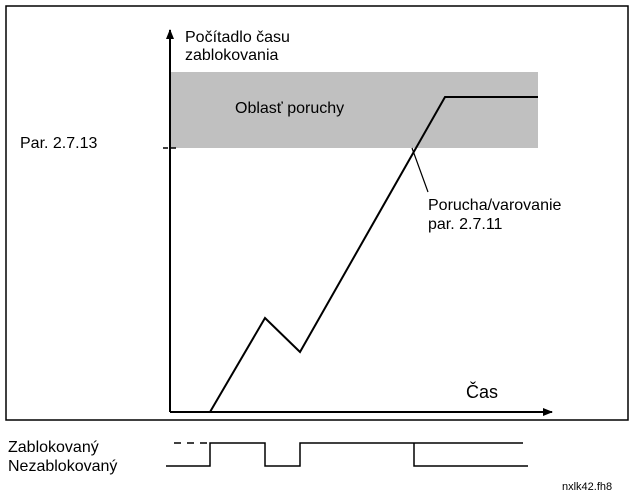  Describe the element at coordinates (53, 447) in the screenshot. I see `signal-label: Zablokovaný` at that location.